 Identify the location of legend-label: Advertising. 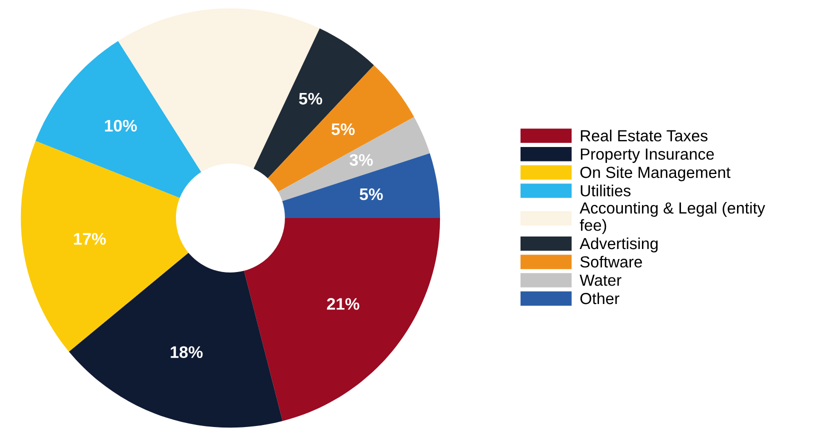
(619, 244).